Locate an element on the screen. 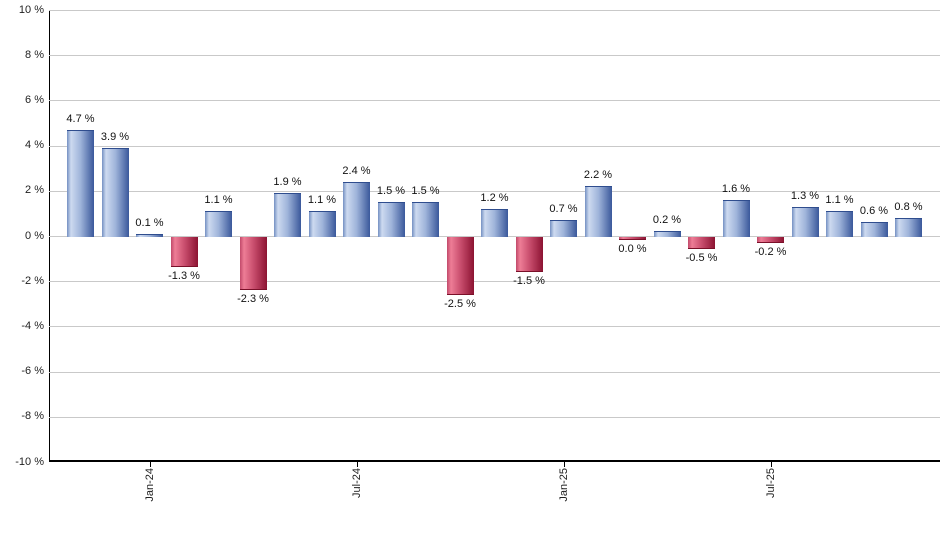 This screenshot has height=550, width=940. y-axis-label: -8 % is located at coordinates (32, 416).